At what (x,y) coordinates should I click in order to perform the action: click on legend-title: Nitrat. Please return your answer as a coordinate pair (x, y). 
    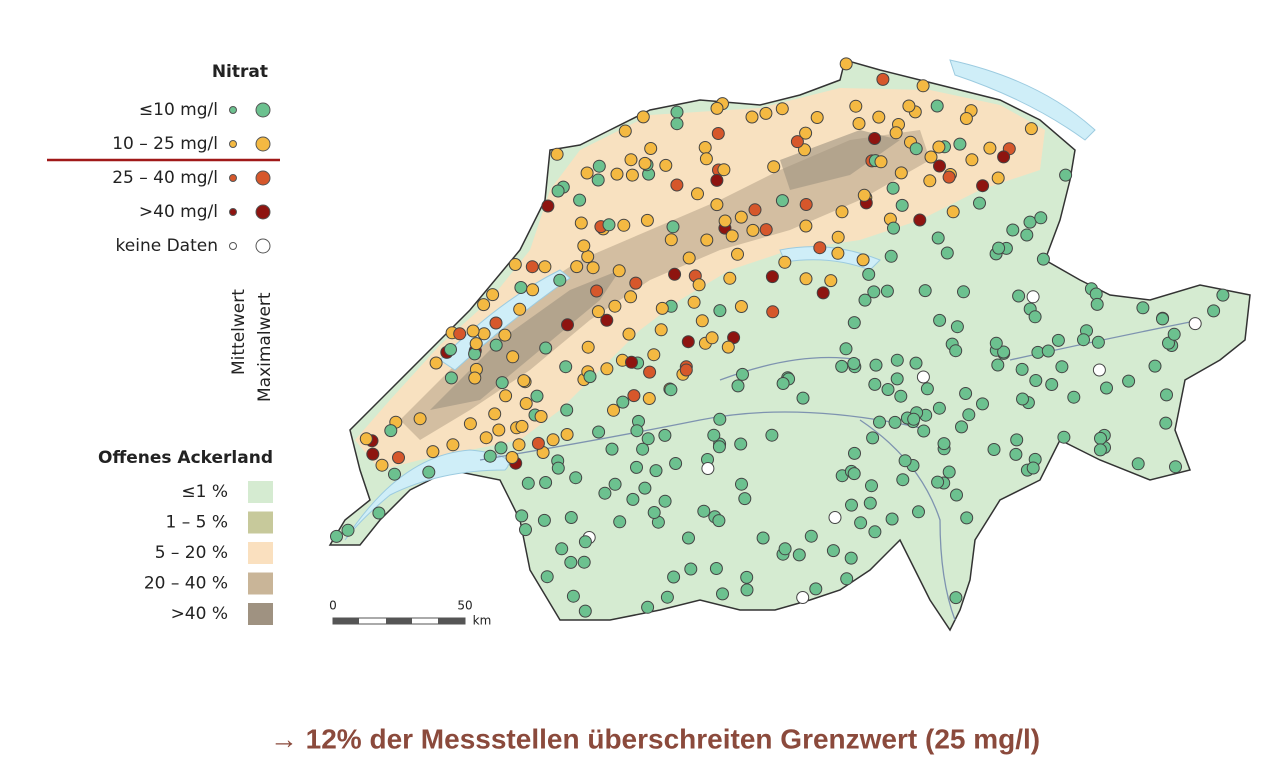
    Looking at the image, I should click on (240, 72).